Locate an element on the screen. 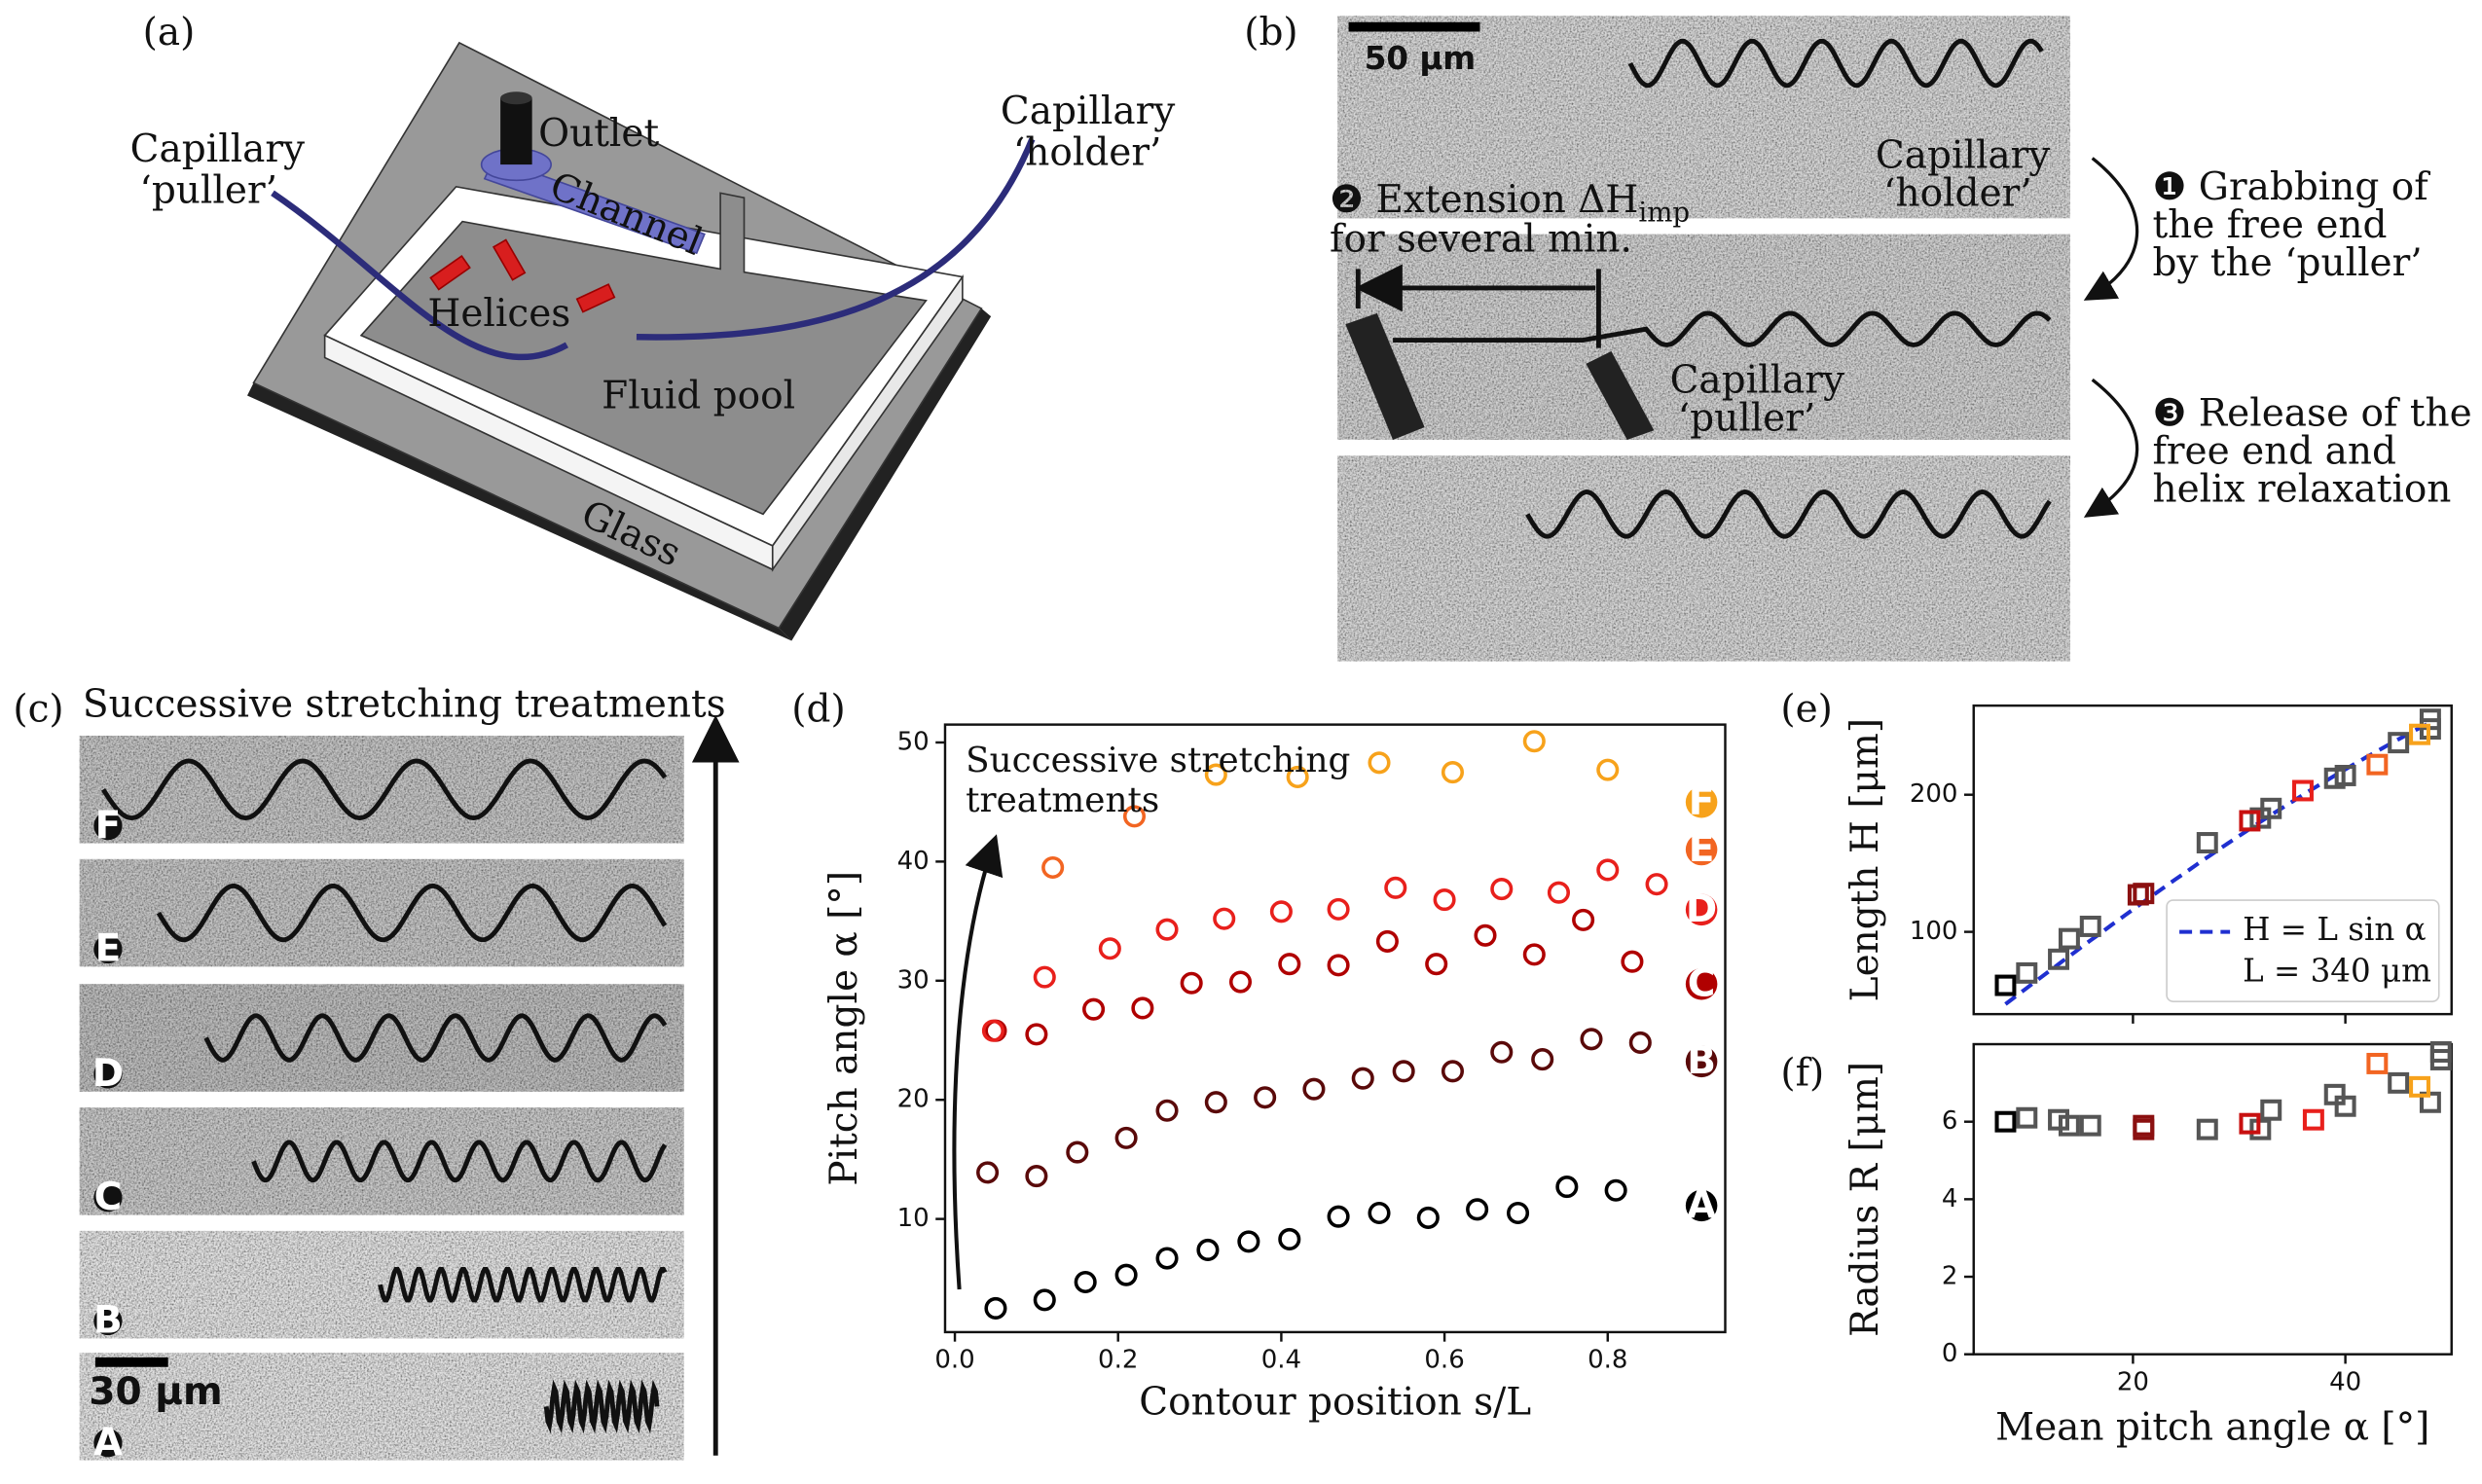  legend-box is located at coordinates (2303, 951).